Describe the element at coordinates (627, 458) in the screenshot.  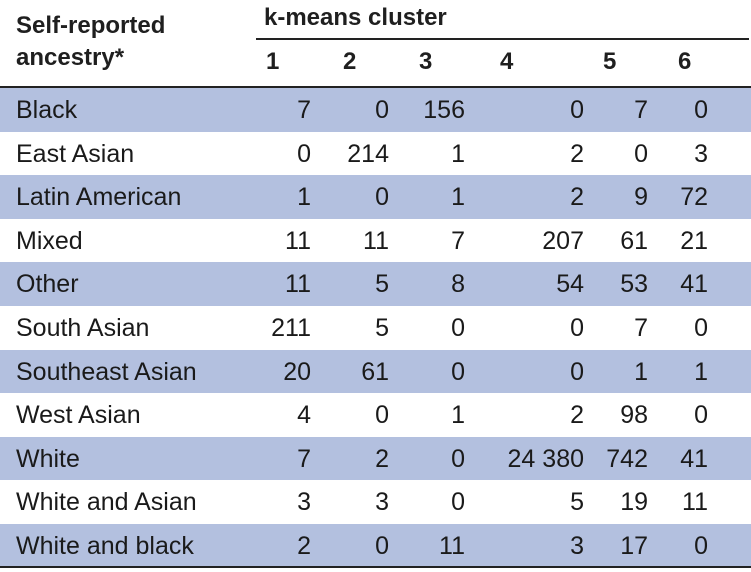
I see `cell-cluster-5: 742` at that location.